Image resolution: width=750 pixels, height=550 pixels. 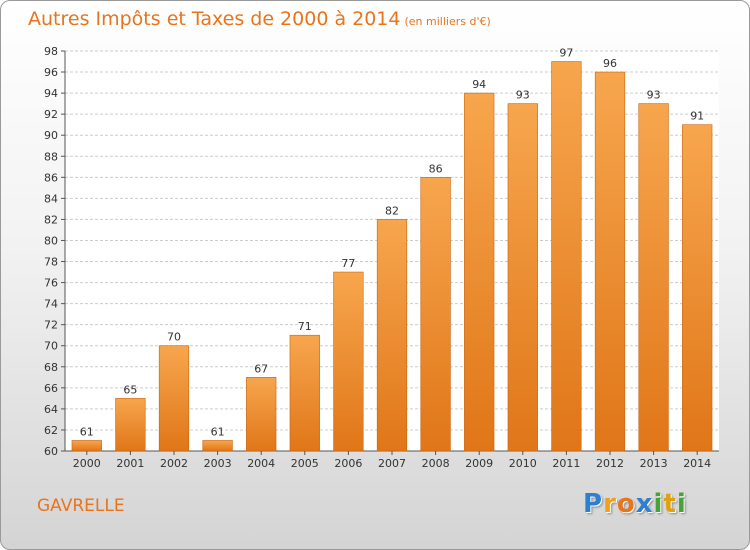 I want to click on y-tick-label: 84, so click(x=51, y=198).